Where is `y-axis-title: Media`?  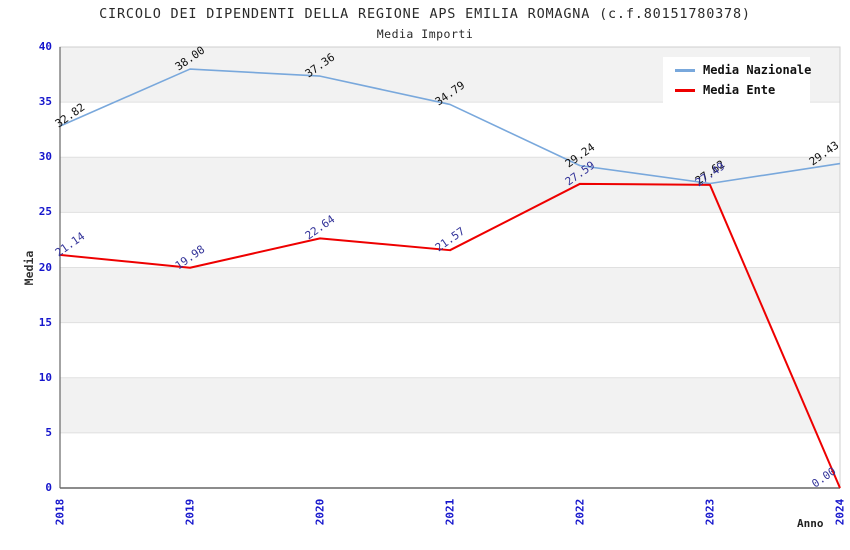 y-axis-title: Media is located at coordinates (29, 268).